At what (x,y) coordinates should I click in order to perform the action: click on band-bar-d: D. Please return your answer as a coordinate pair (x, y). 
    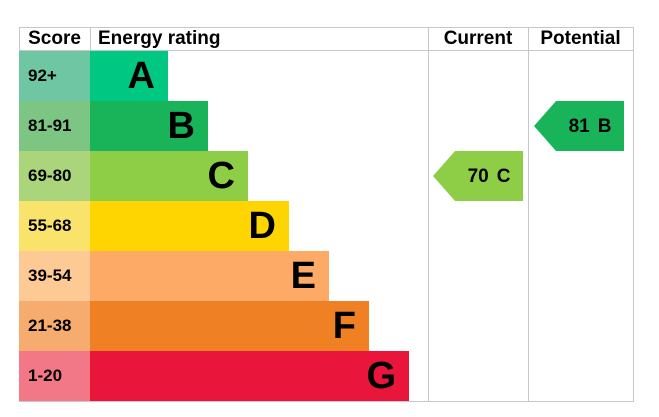
    Looking at the image, I should click on (189, 226).